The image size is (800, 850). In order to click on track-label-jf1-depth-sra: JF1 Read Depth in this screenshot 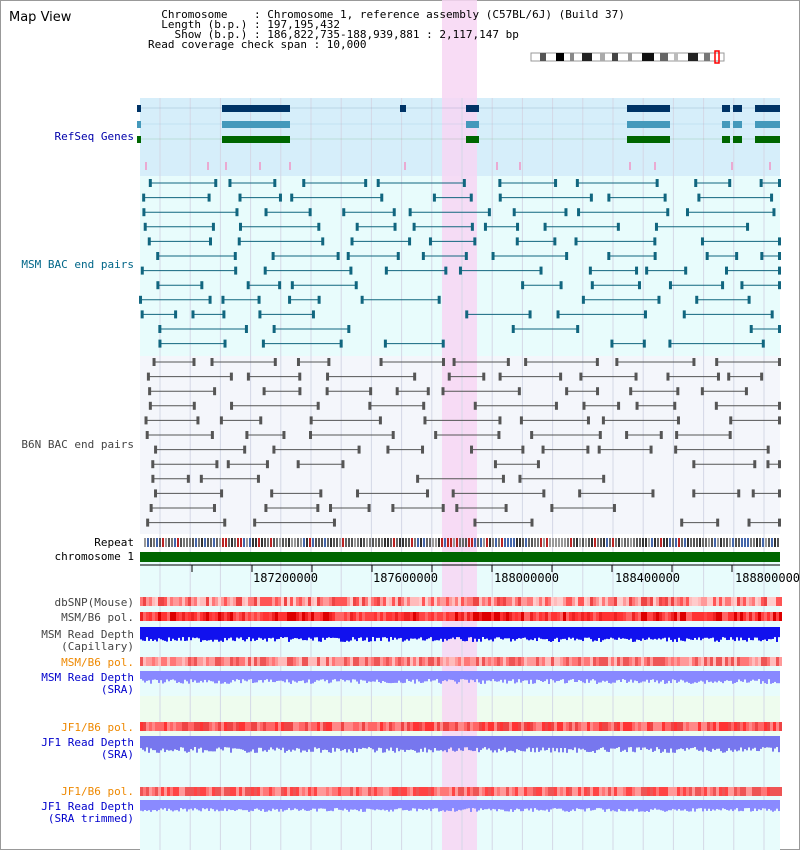, I will do `click(87, 742)`.